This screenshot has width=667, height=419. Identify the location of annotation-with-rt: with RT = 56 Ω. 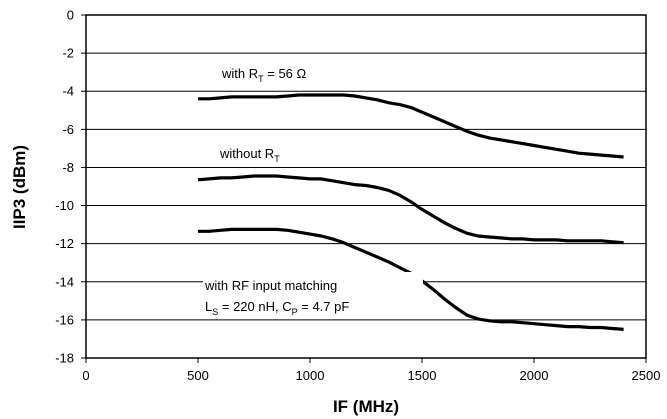
(264, 75).